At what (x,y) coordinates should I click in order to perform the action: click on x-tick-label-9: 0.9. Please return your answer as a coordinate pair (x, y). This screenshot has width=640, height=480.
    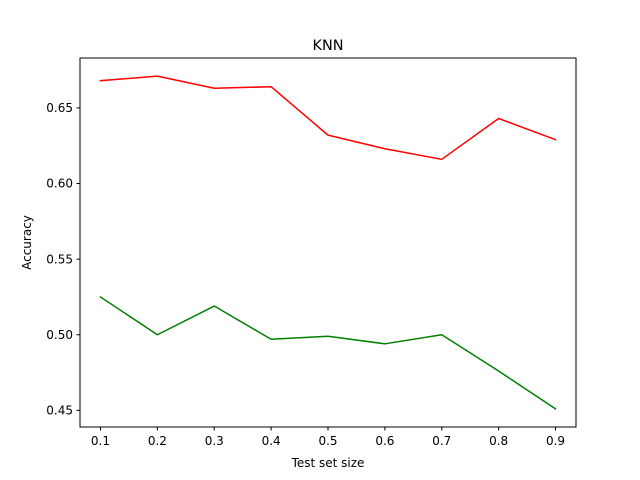
    Looking at the image, I should click on (555, 441).